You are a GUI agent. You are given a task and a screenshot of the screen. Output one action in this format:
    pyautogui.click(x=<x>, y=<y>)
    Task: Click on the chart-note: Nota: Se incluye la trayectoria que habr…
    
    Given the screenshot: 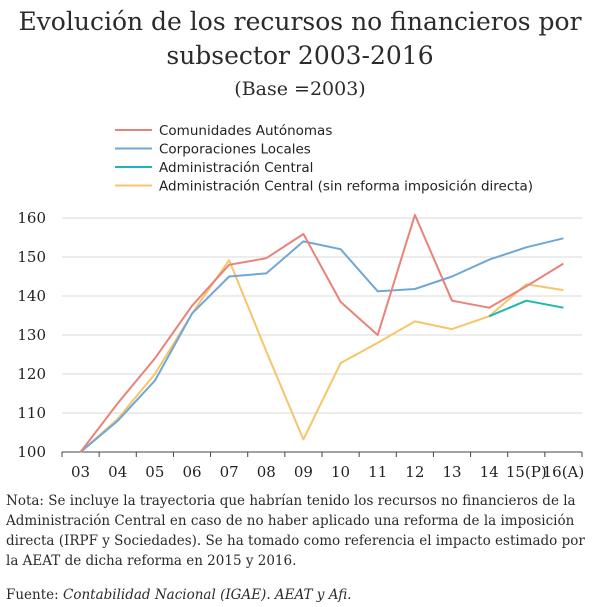 What is the action you would take?
    pyautogui.click(x=295, y=531)
    